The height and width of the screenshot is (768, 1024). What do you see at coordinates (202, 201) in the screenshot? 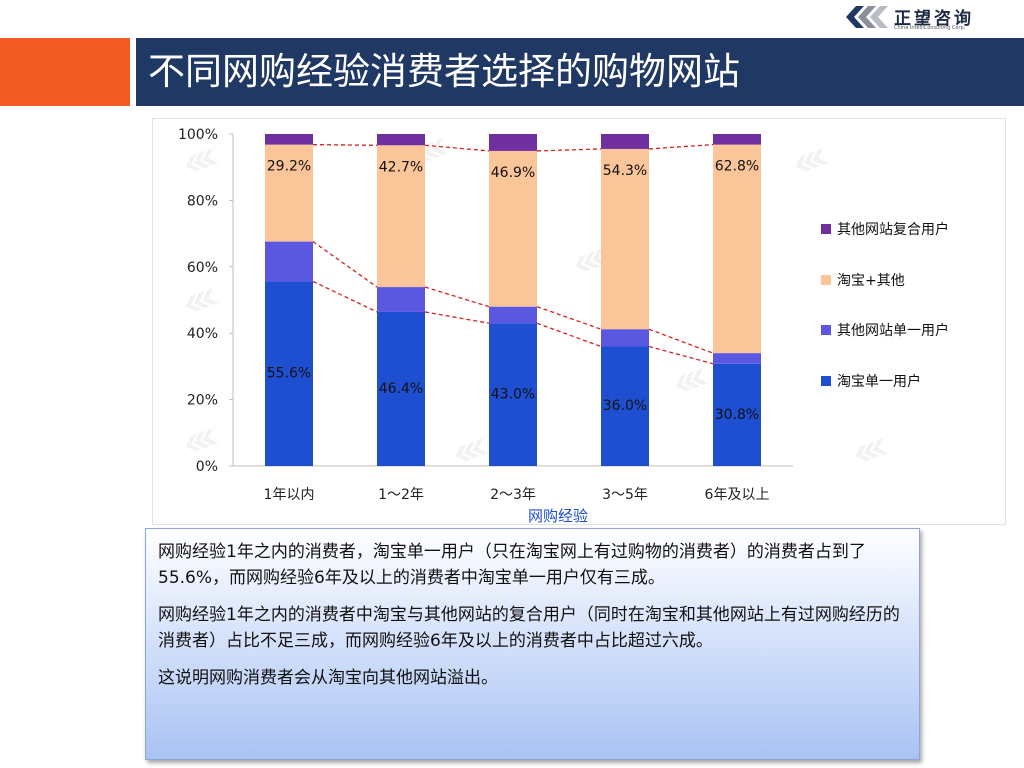
I see `y-tick-label: 80%` at bounding box center [202, 201].